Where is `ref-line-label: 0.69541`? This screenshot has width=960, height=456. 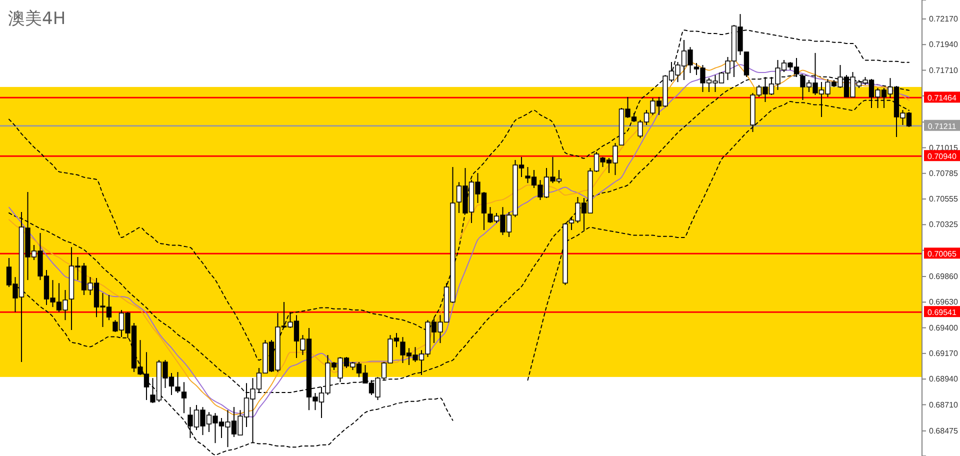 ref-line-label: 0.69541 is located at coordinates (943, 313).